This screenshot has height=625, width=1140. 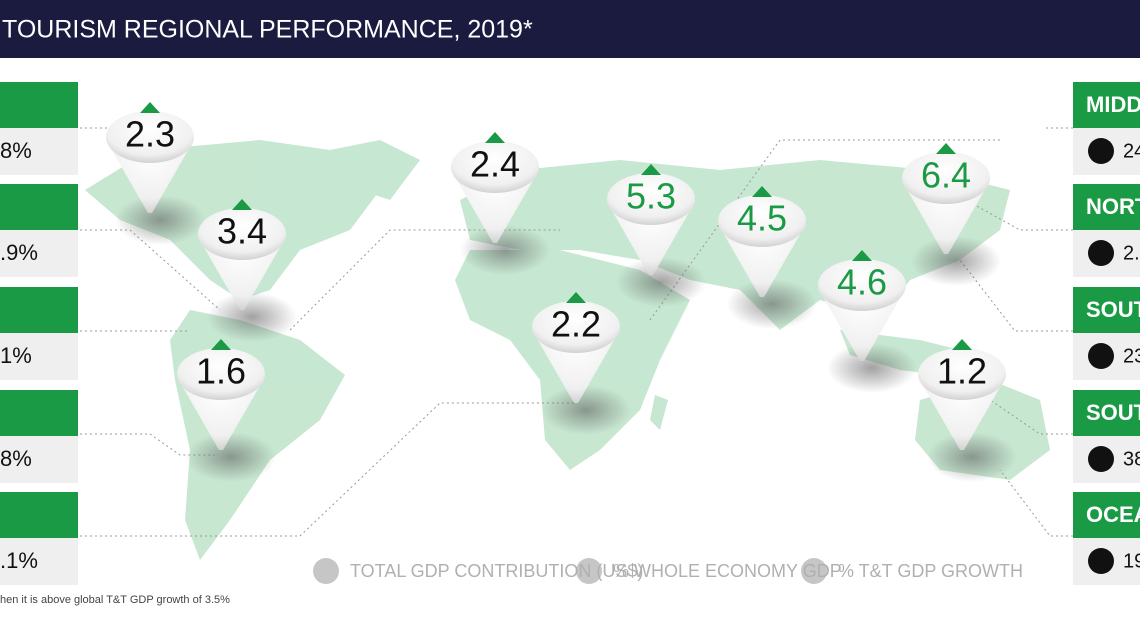 I want to click on pin-value: 2.4, so click(x=495, y=164).